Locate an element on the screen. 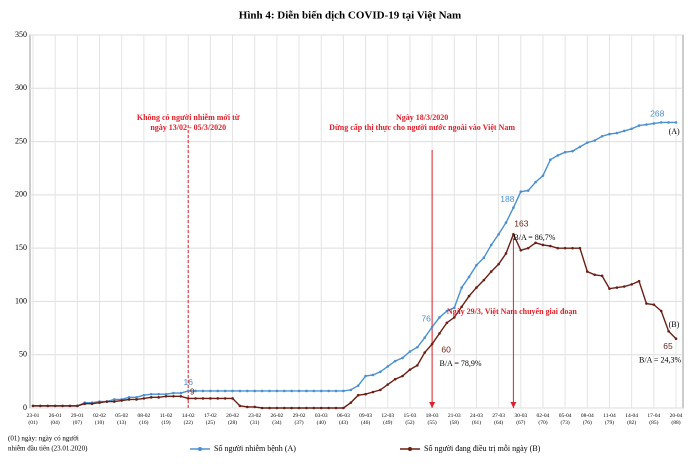  x-tick-label: 29-01 (07) is located at coordinates (77, 419).